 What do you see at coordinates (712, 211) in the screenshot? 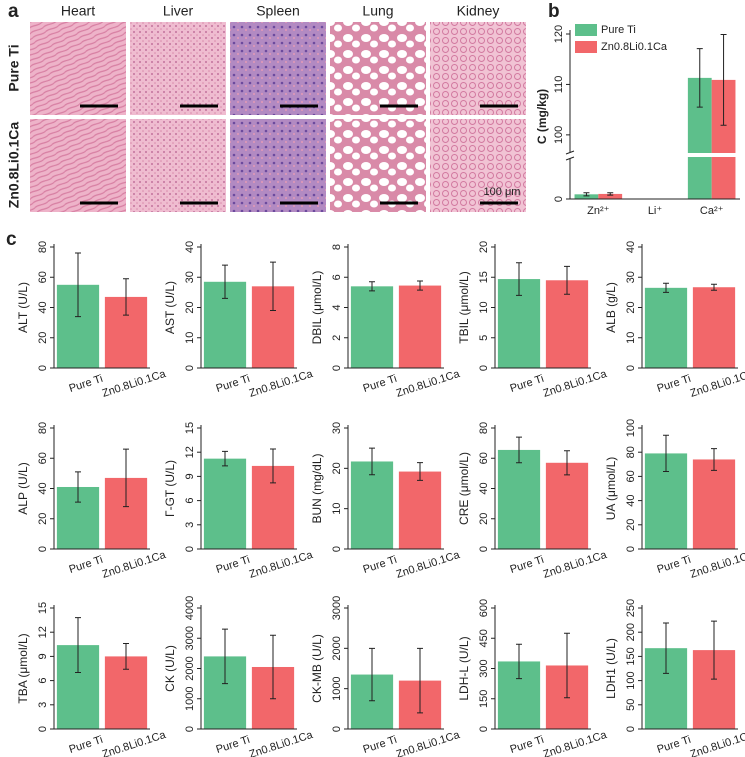
I see `x-tick-label: Ca²⁺` at bounding box center [712, 211].